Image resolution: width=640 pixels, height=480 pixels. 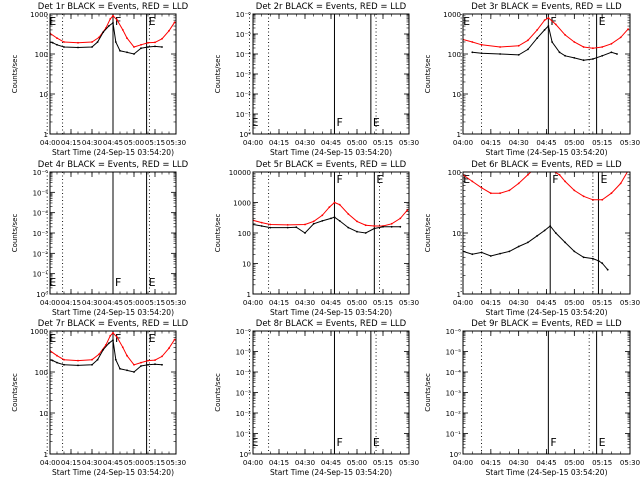 I want to click on y-tick-label: 1, so click(x=46, y=135).